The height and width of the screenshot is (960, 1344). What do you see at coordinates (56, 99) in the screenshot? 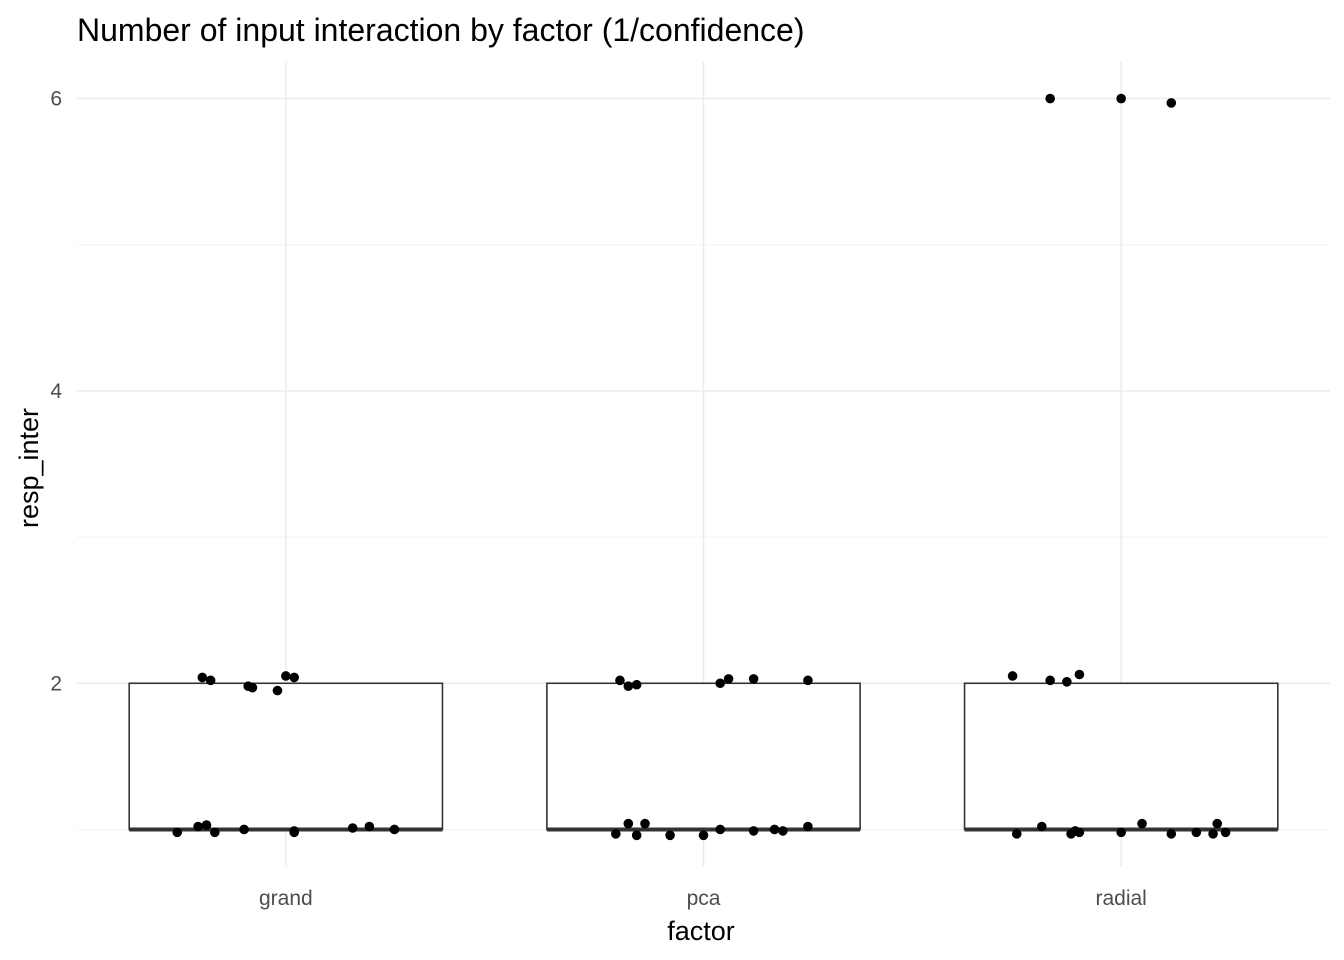
I see `y-tick-label: 6` at bounding box center [56, 99].